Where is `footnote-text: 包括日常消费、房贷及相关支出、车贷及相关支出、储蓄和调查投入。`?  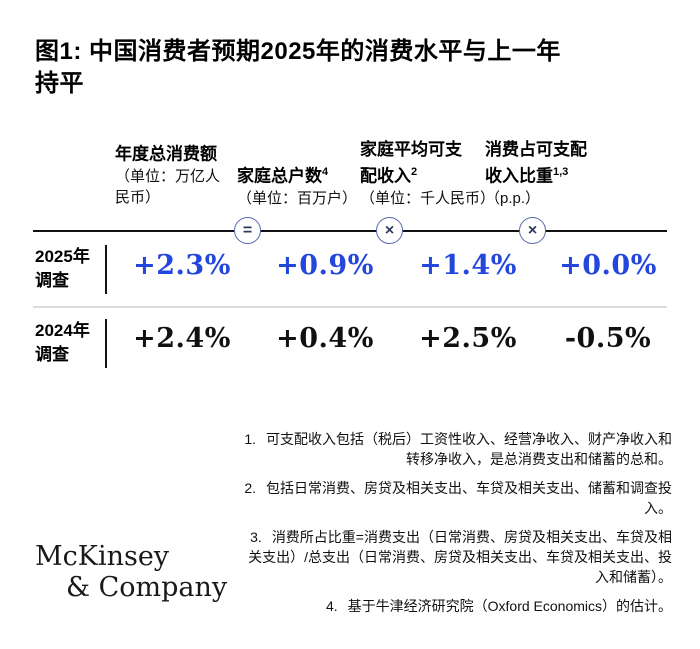 footnote-text: 包括日常消费、房贷及相关支出、车贷及相关支出、储蓄和调查投入。 is located at coordinates (469, 498).